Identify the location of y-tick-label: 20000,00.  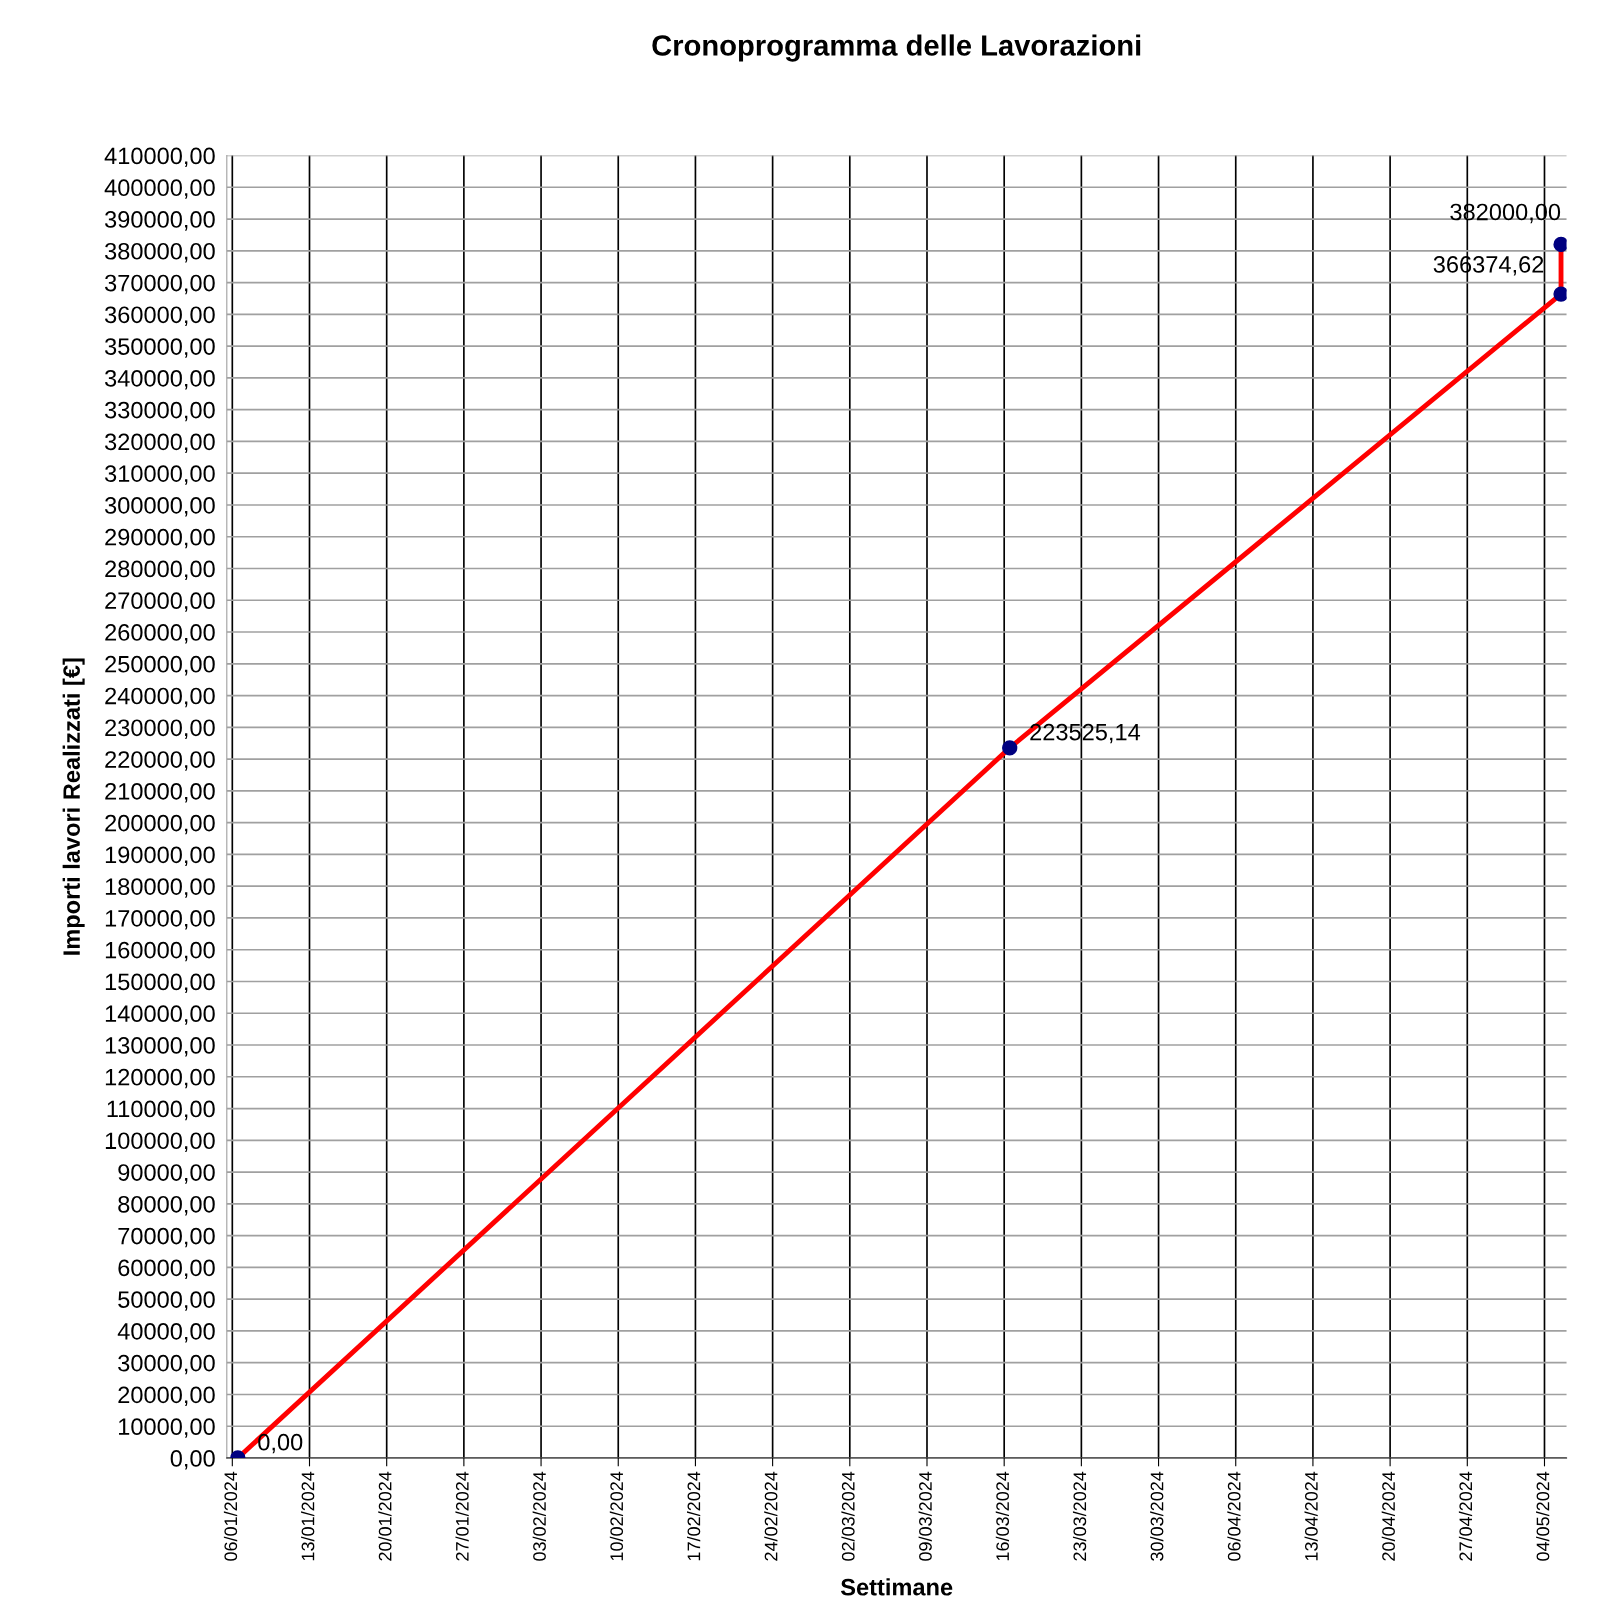
(166, 1396).